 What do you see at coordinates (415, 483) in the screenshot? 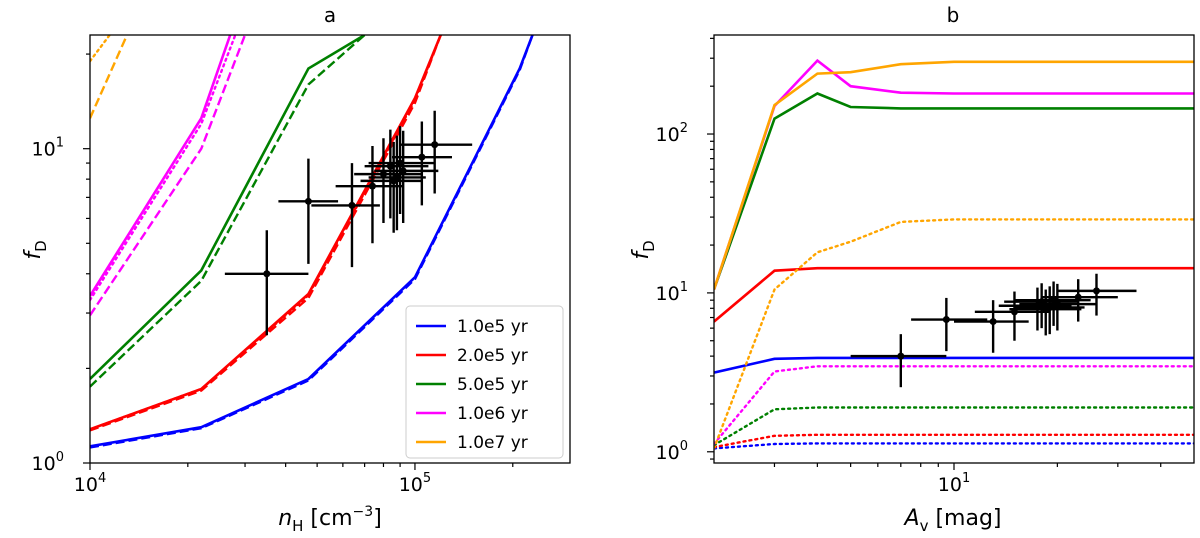
I see `x-tick-label: 10⁵` at bounding box center [415, 483].